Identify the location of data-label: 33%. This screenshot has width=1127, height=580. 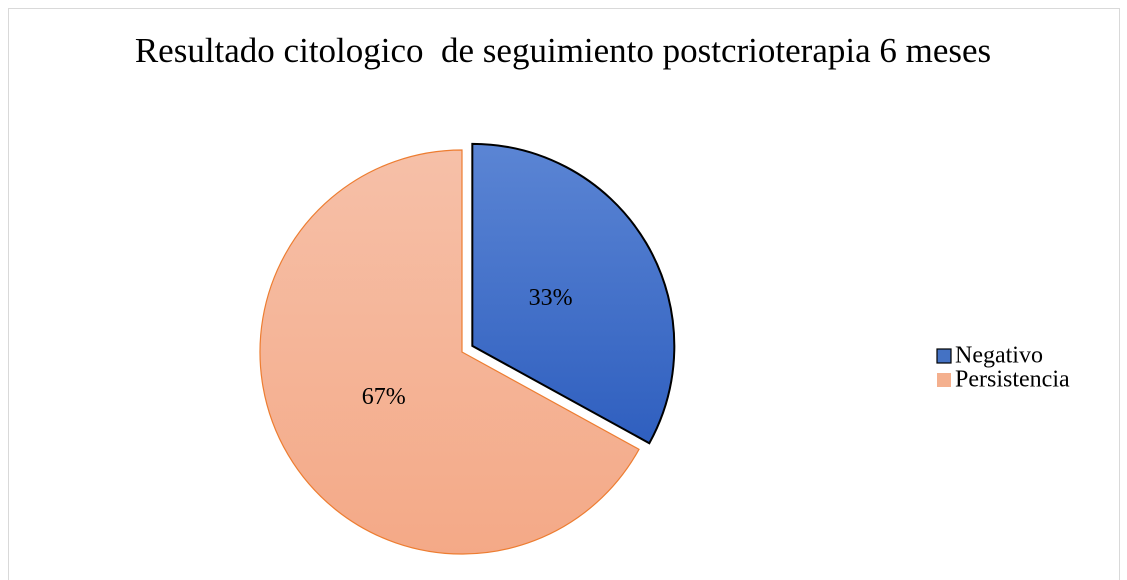
(551, 298).